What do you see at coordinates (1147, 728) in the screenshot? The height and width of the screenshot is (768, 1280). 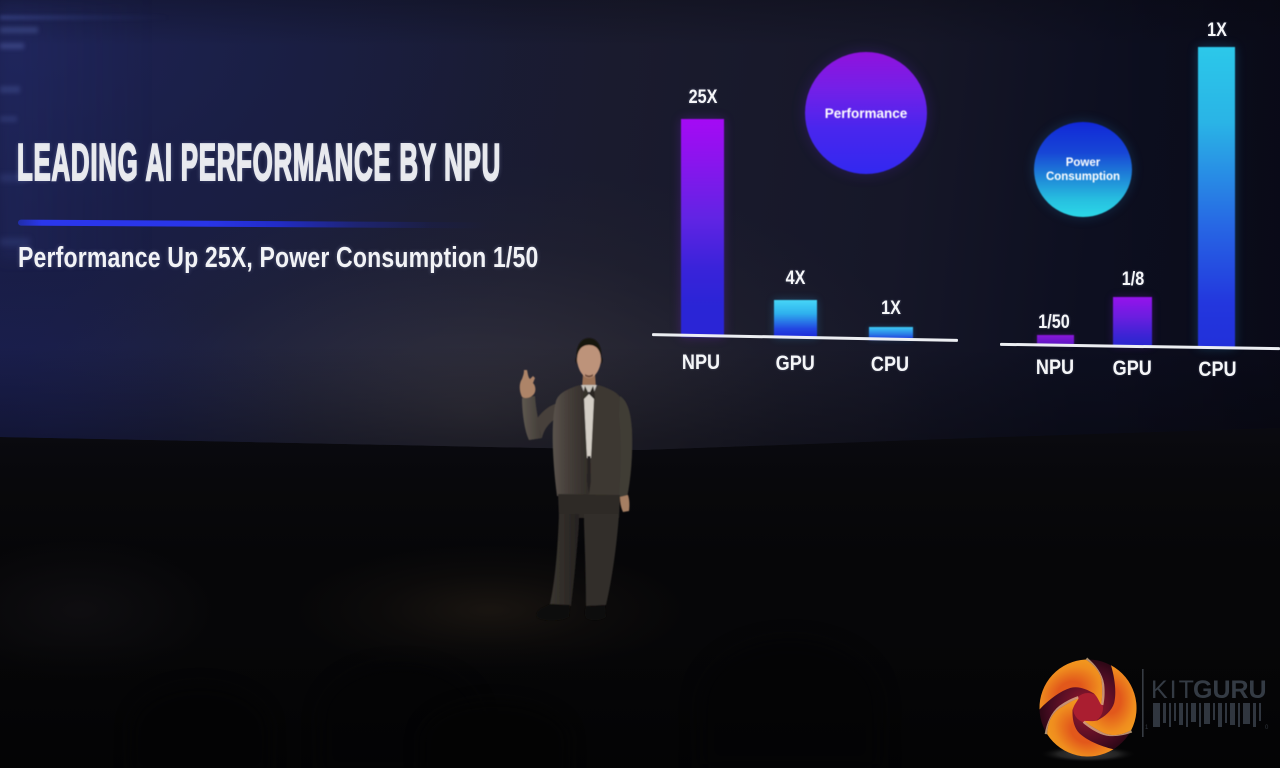 I see `svg-text: 1` at bounding box center [1147, 728].